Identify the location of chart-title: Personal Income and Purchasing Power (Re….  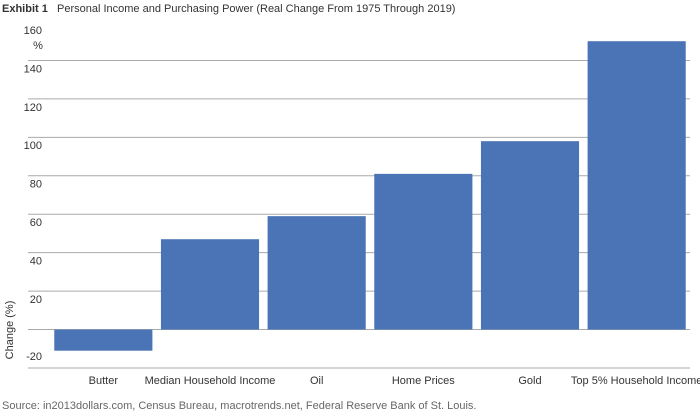
(256, 9).